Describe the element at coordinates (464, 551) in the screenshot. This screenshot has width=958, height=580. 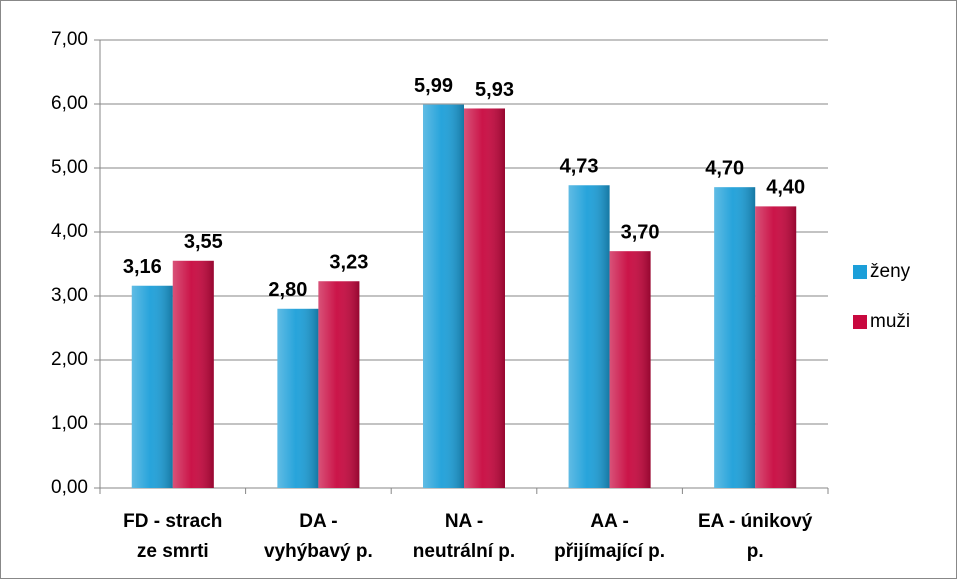
I see `x-tick-label: neutrální p.` at that location.